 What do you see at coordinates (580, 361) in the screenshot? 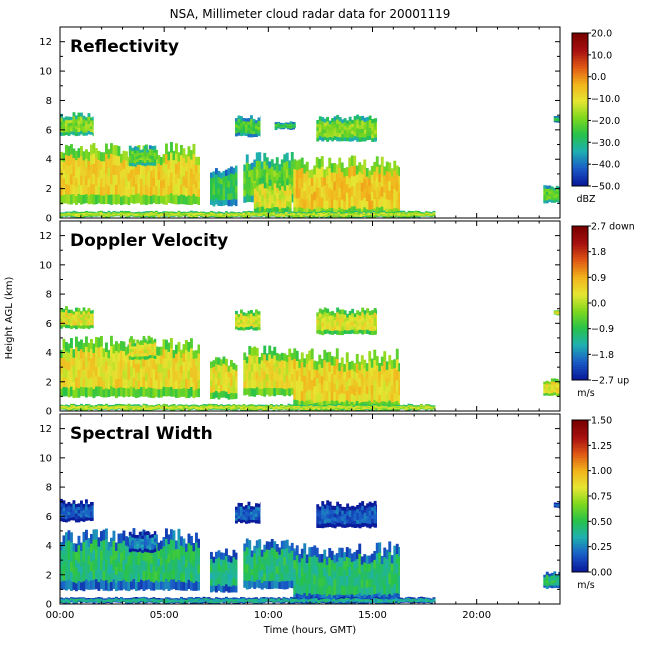
I see `colorbar-segment` at bounding box center [580, 361].